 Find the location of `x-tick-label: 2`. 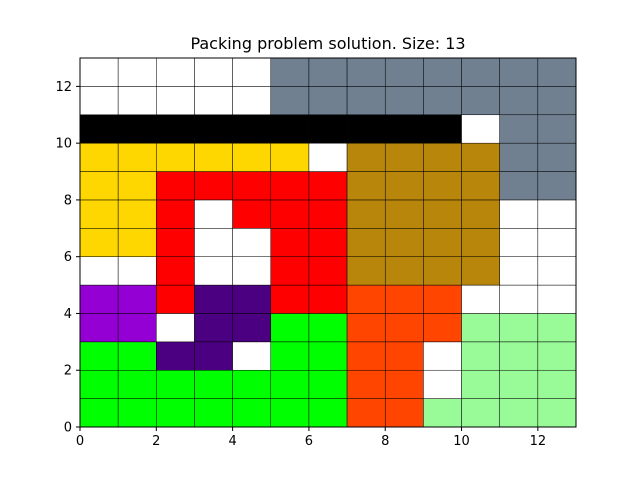

x-tick-label: 2 is located at coordinates (156, 441).